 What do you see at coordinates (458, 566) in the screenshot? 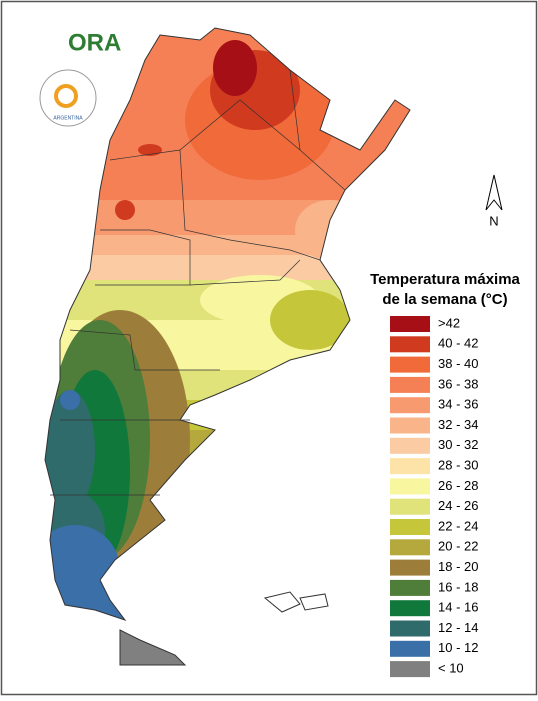
I see `legend-label: 18 - 20` at bounding box center [458, 566].